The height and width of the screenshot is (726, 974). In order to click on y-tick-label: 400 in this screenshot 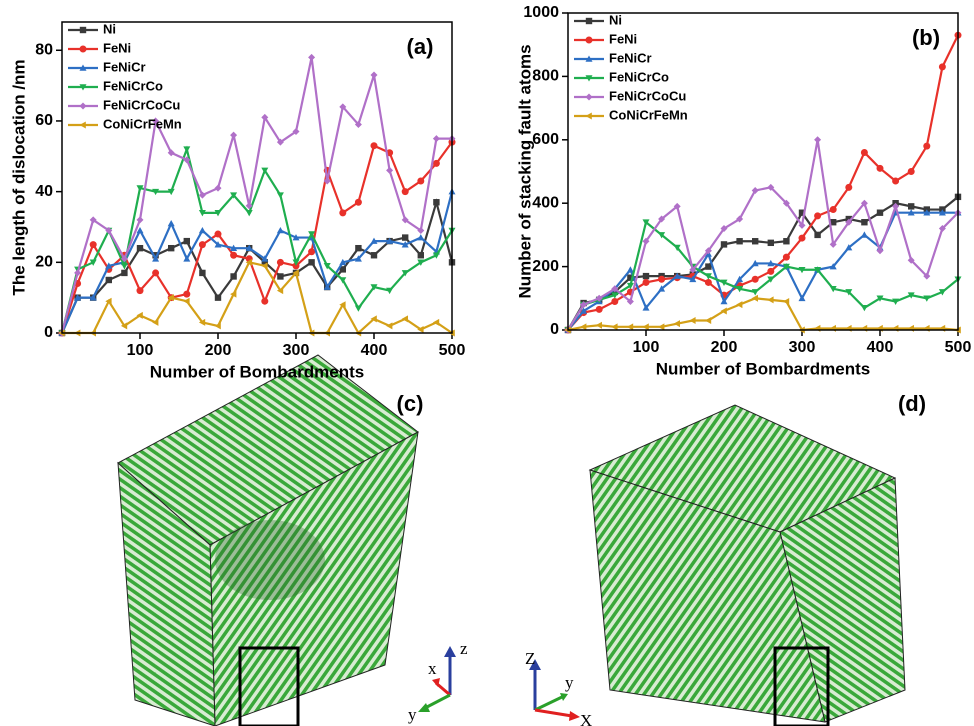, I will do `click(545, 202)`.